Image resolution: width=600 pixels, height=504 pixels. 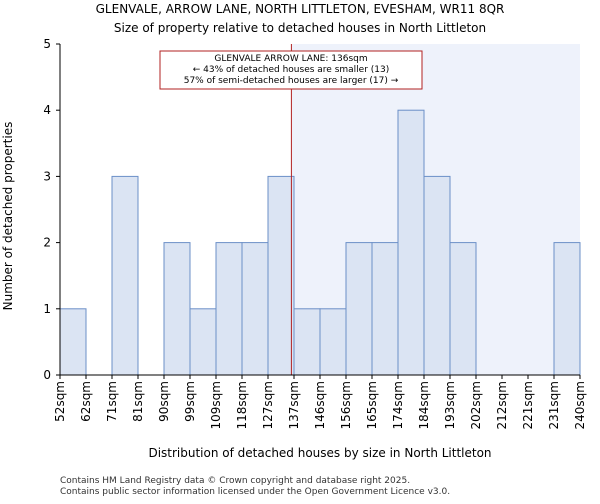 I want to click on x-tick-label-240sqm: 240sqm, so click(x=580, y=405).